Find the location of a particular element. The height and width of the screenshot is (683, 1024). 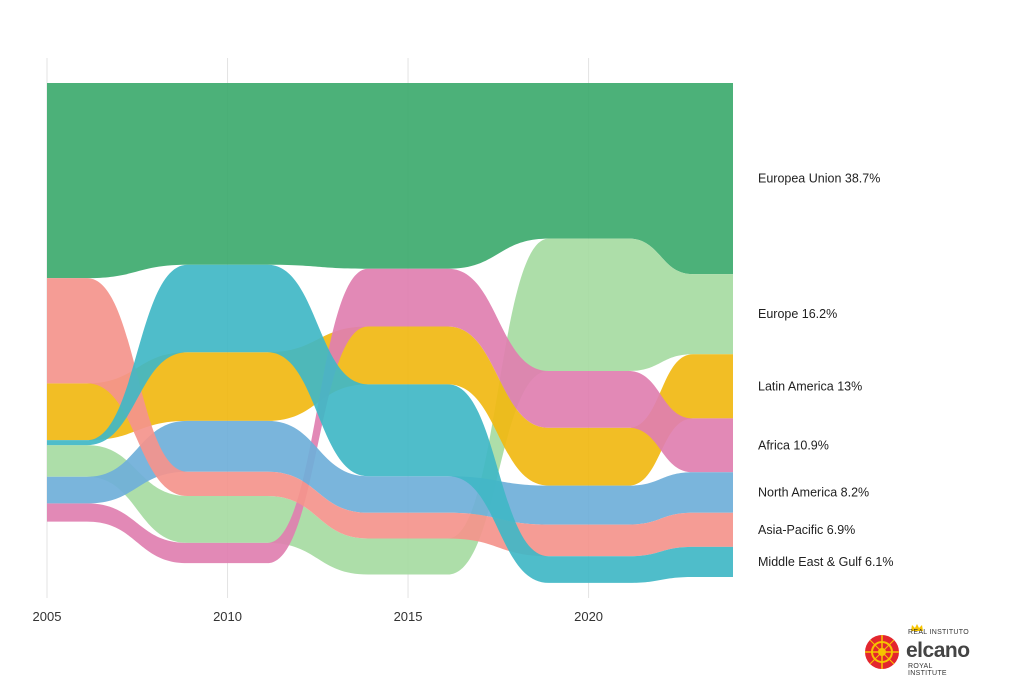

logo-name: elcano is located at coordinates (938, 650).